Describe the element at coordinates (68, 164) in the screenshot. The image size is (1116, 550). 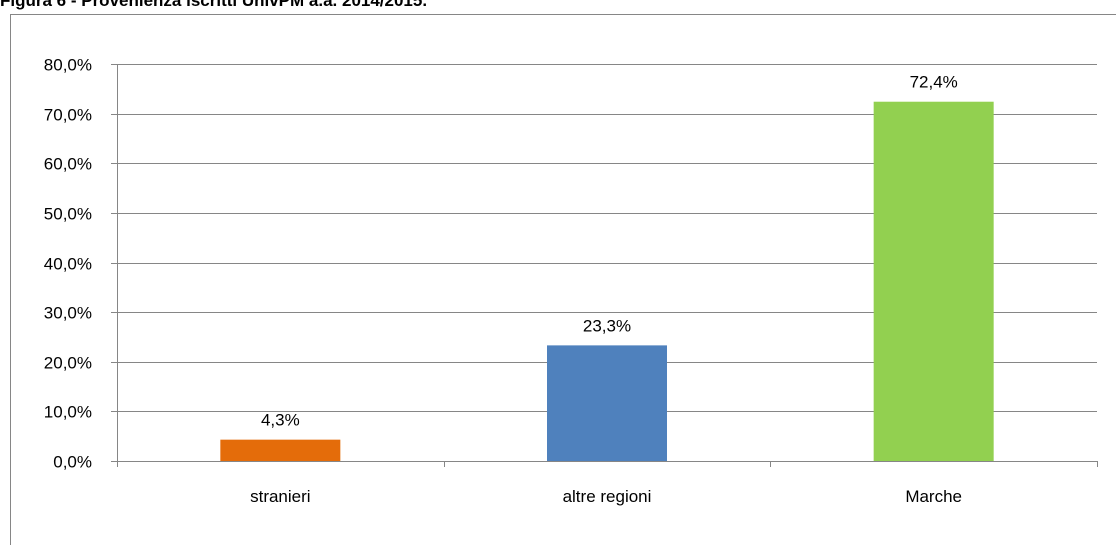
I see `y-tick-label: 60,0%` at that location.